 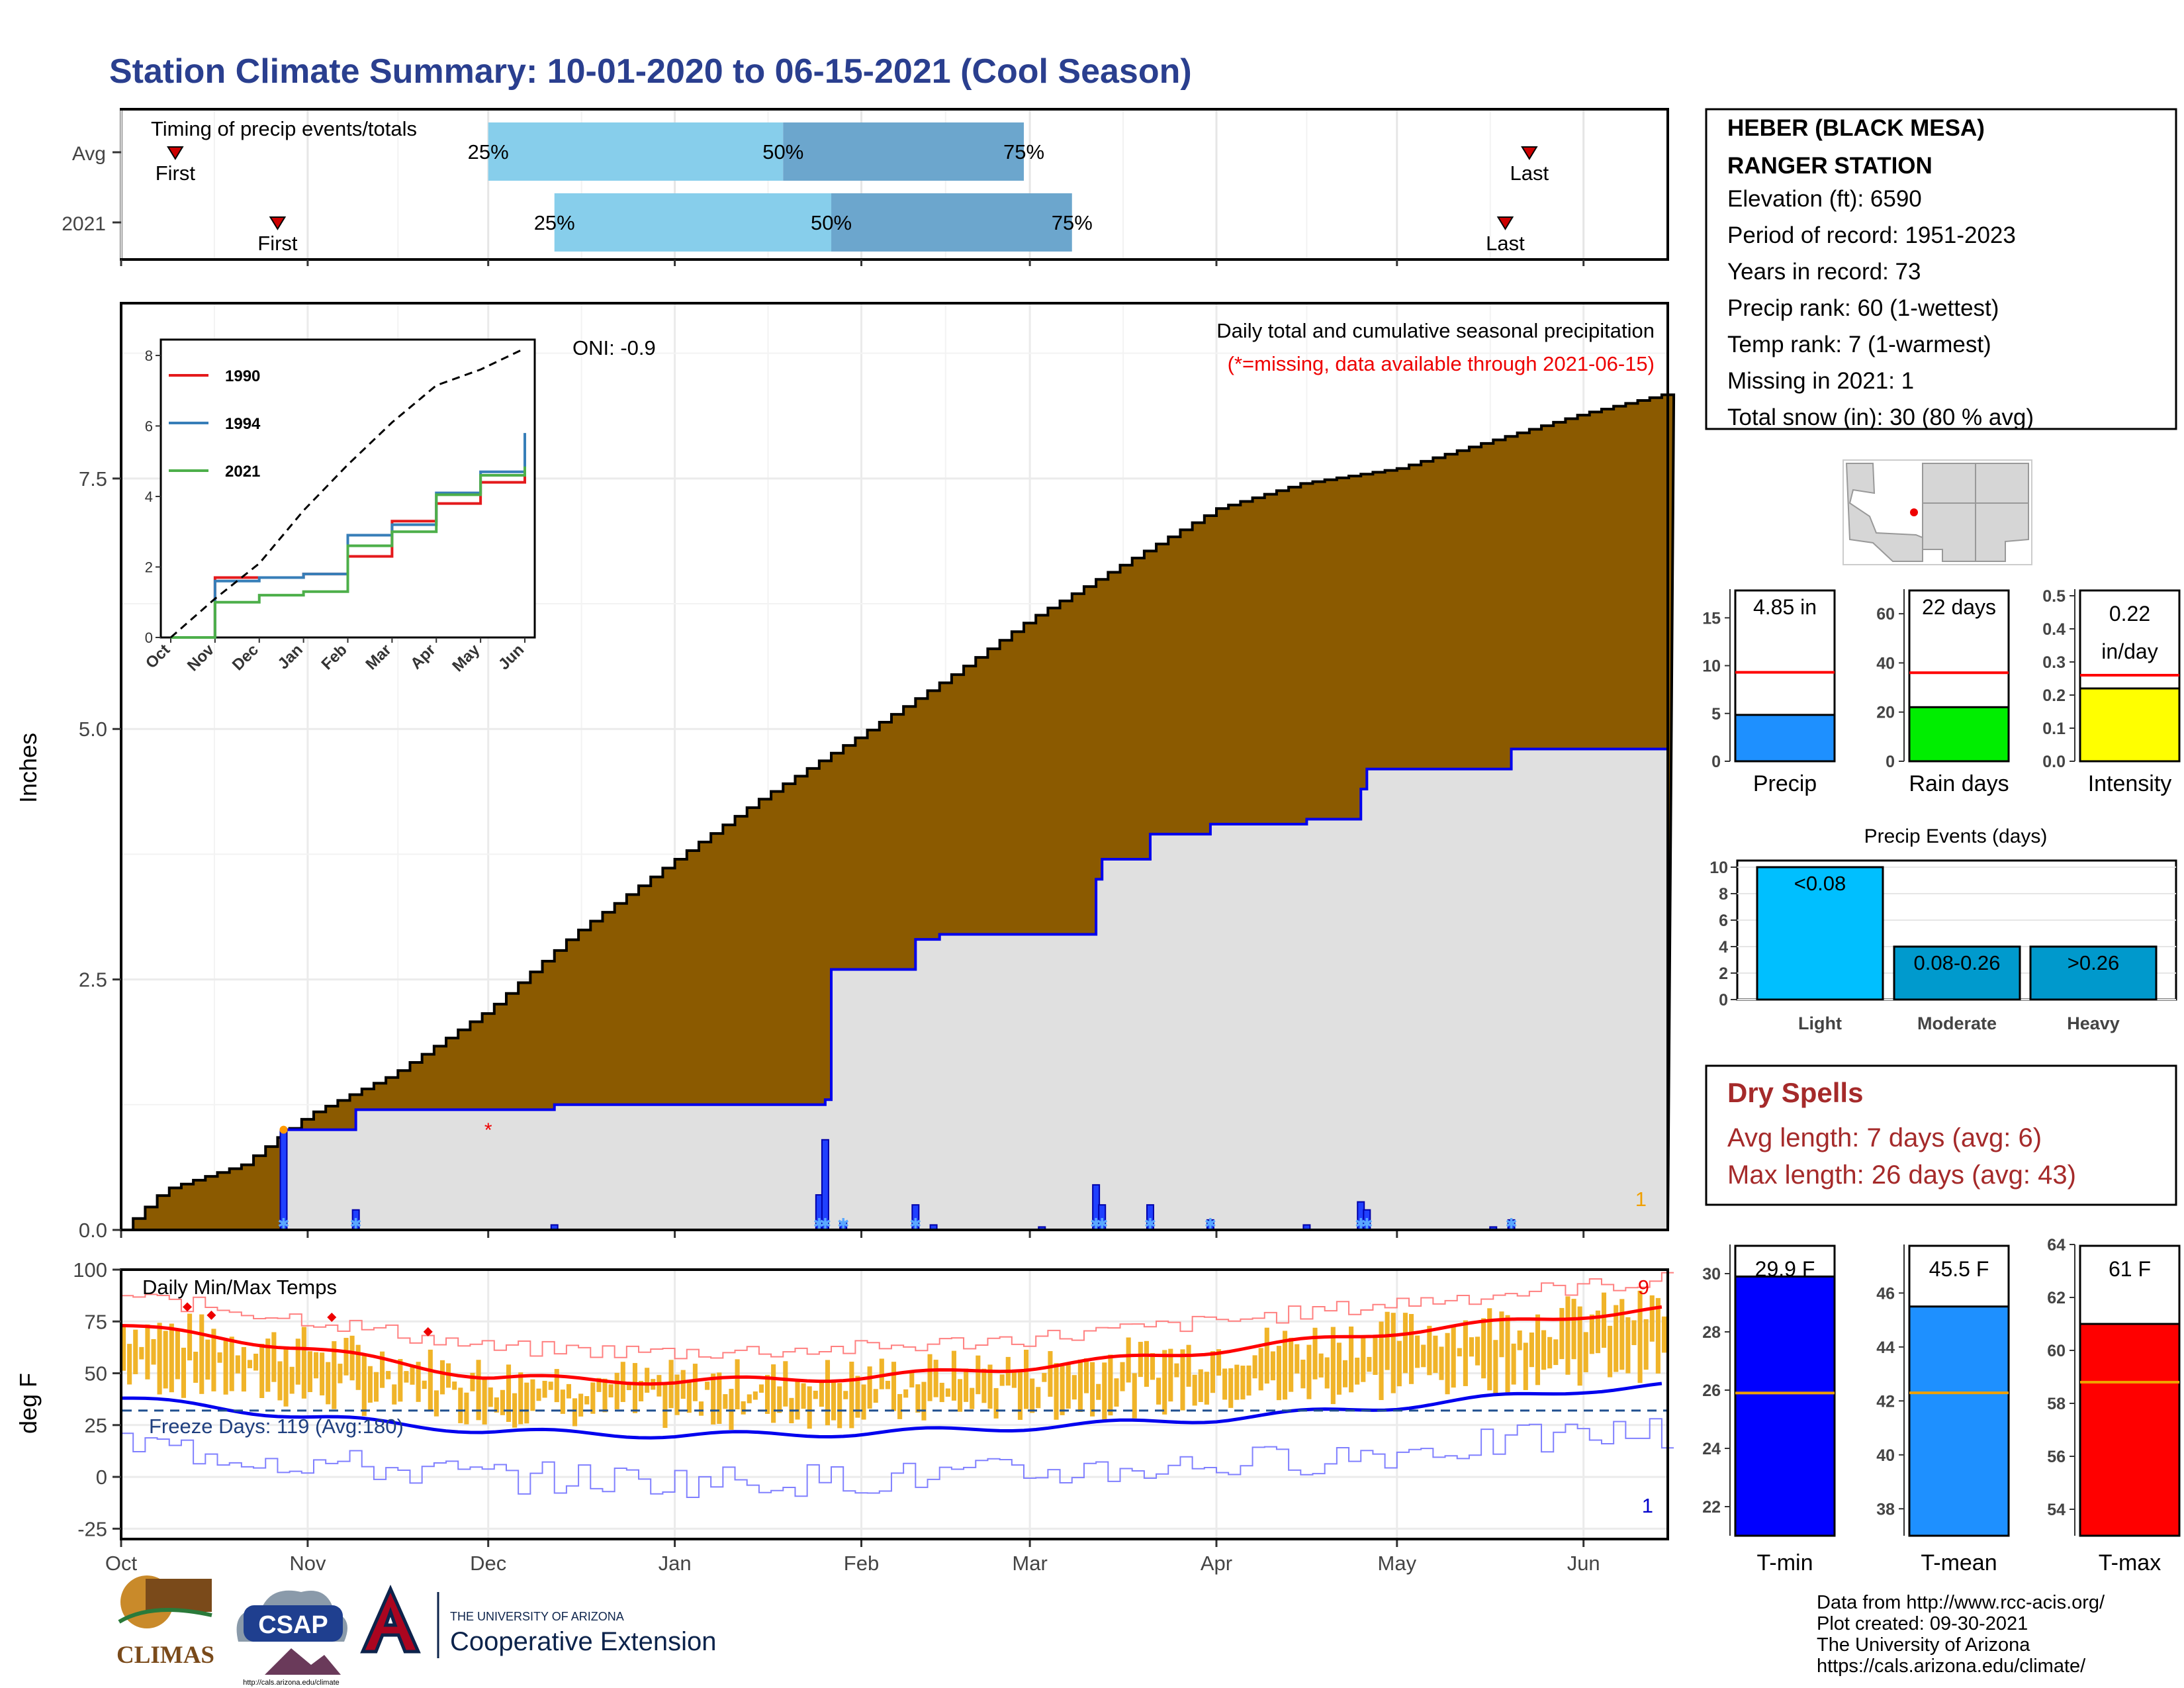 I want to click on mean-temp-y-tick-label: 62, so click(x=2056, y=1298).